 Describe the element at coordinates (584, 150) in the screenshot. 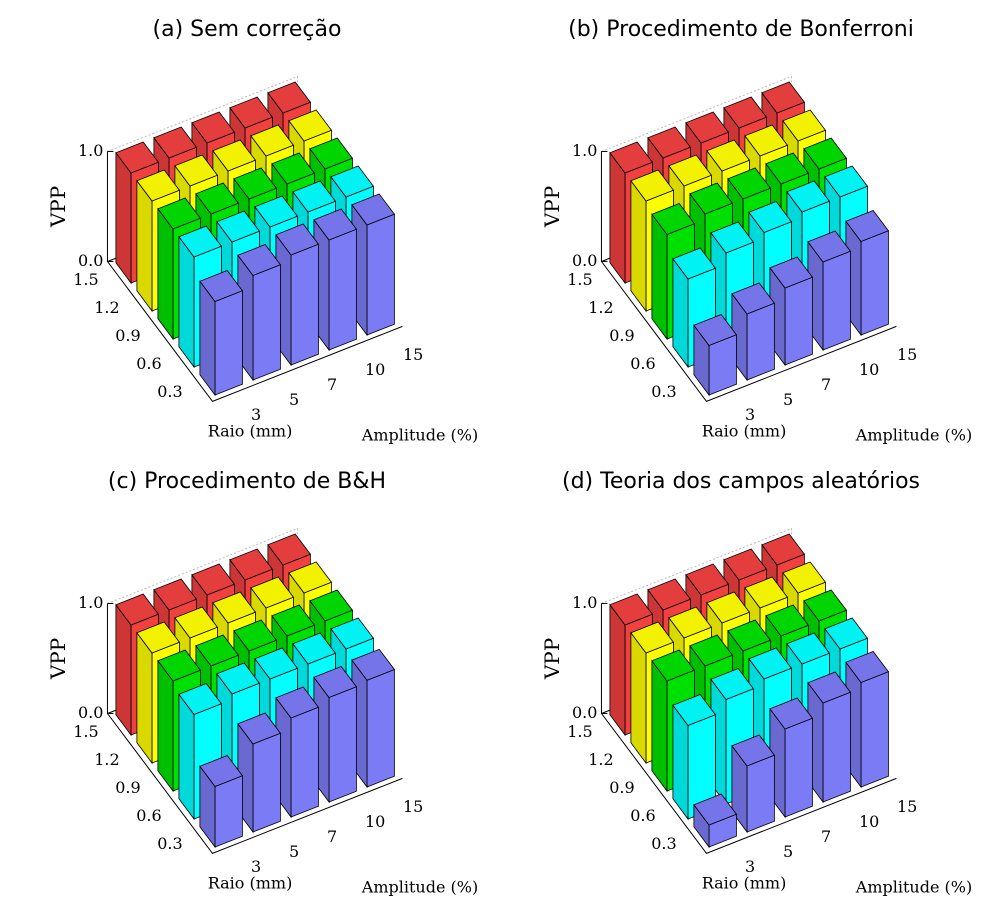

I see `z-tick-label: 1.0` at that location.